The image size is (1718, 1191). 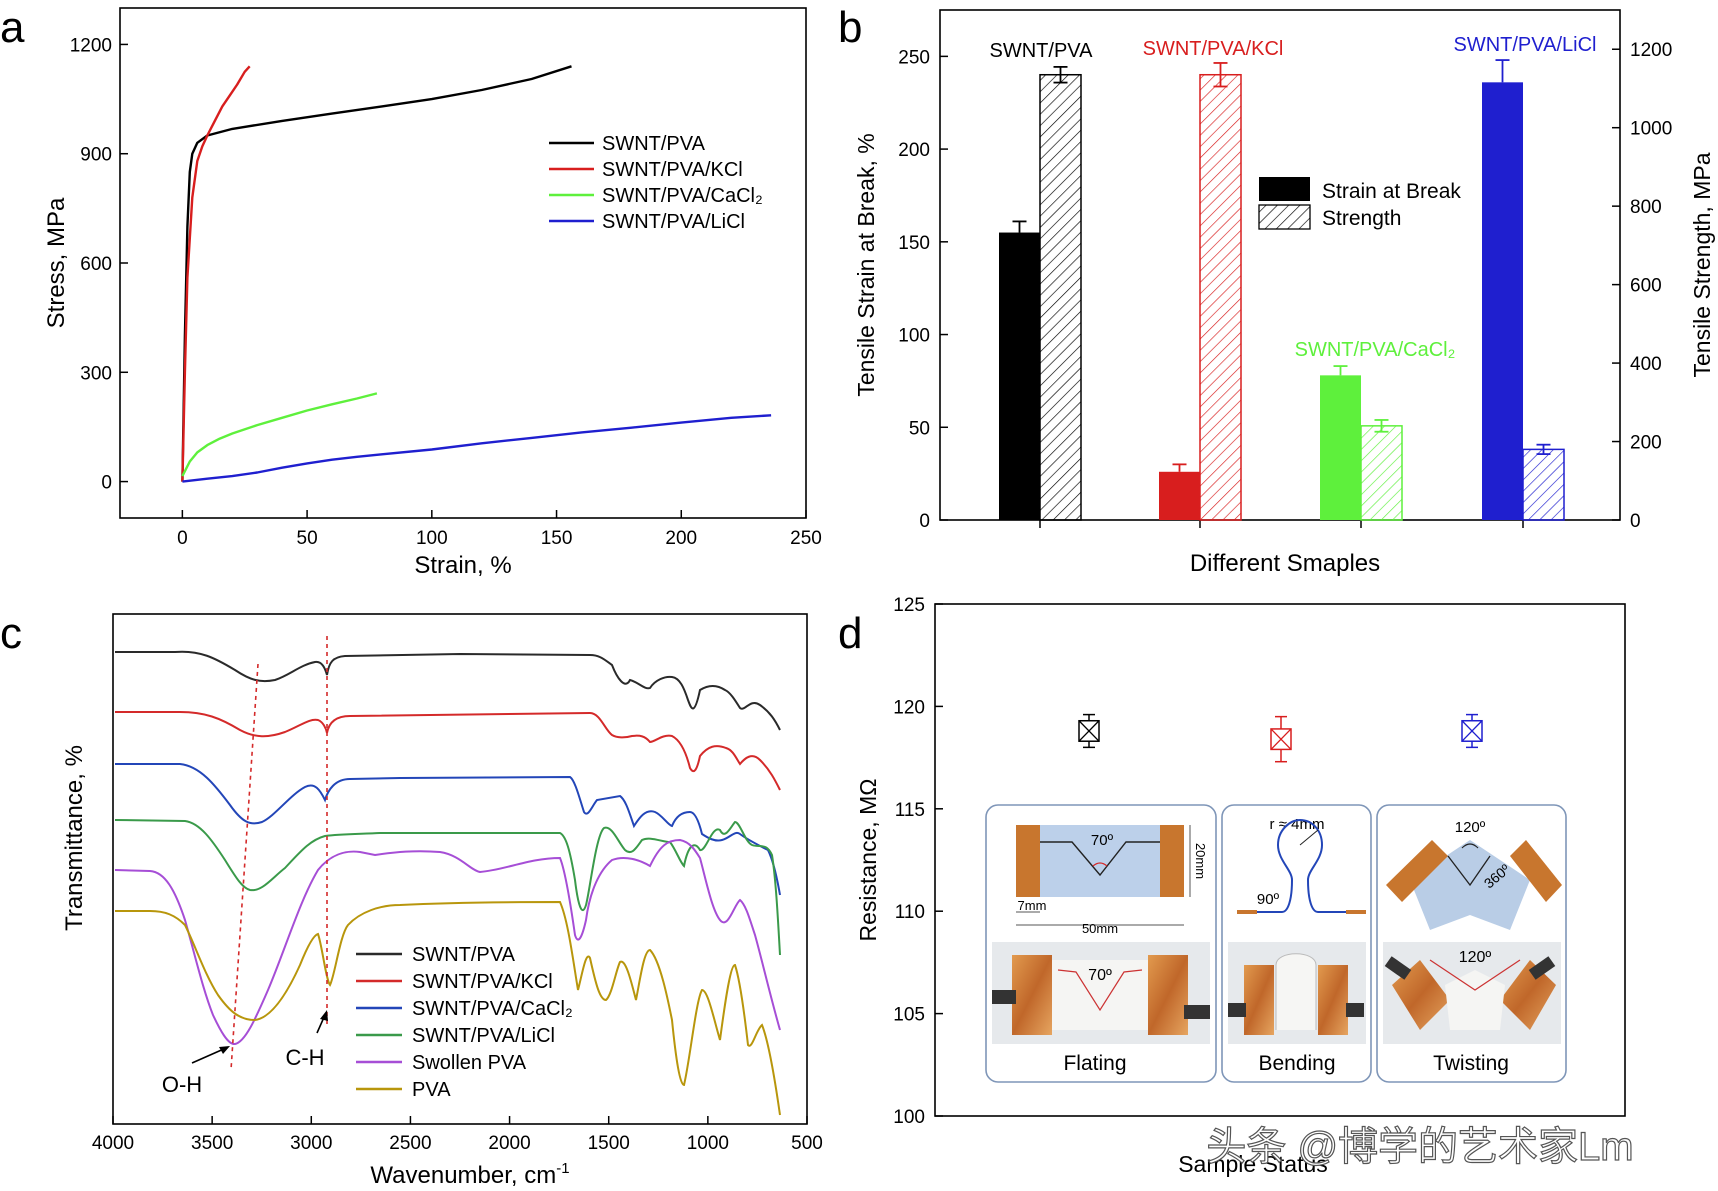 I want to click on ftir-line-swnt-pva, so click(x=448, y=690).